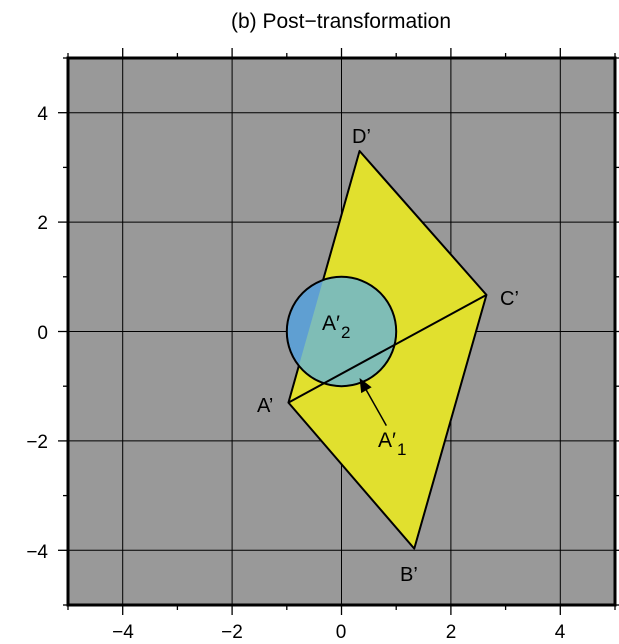 Image resolution: width=619 pixels, height=644 pixels. Describe the element at coordinates (265, 406) in the screenshot. I see `vertex-label-a: A’` at that location.